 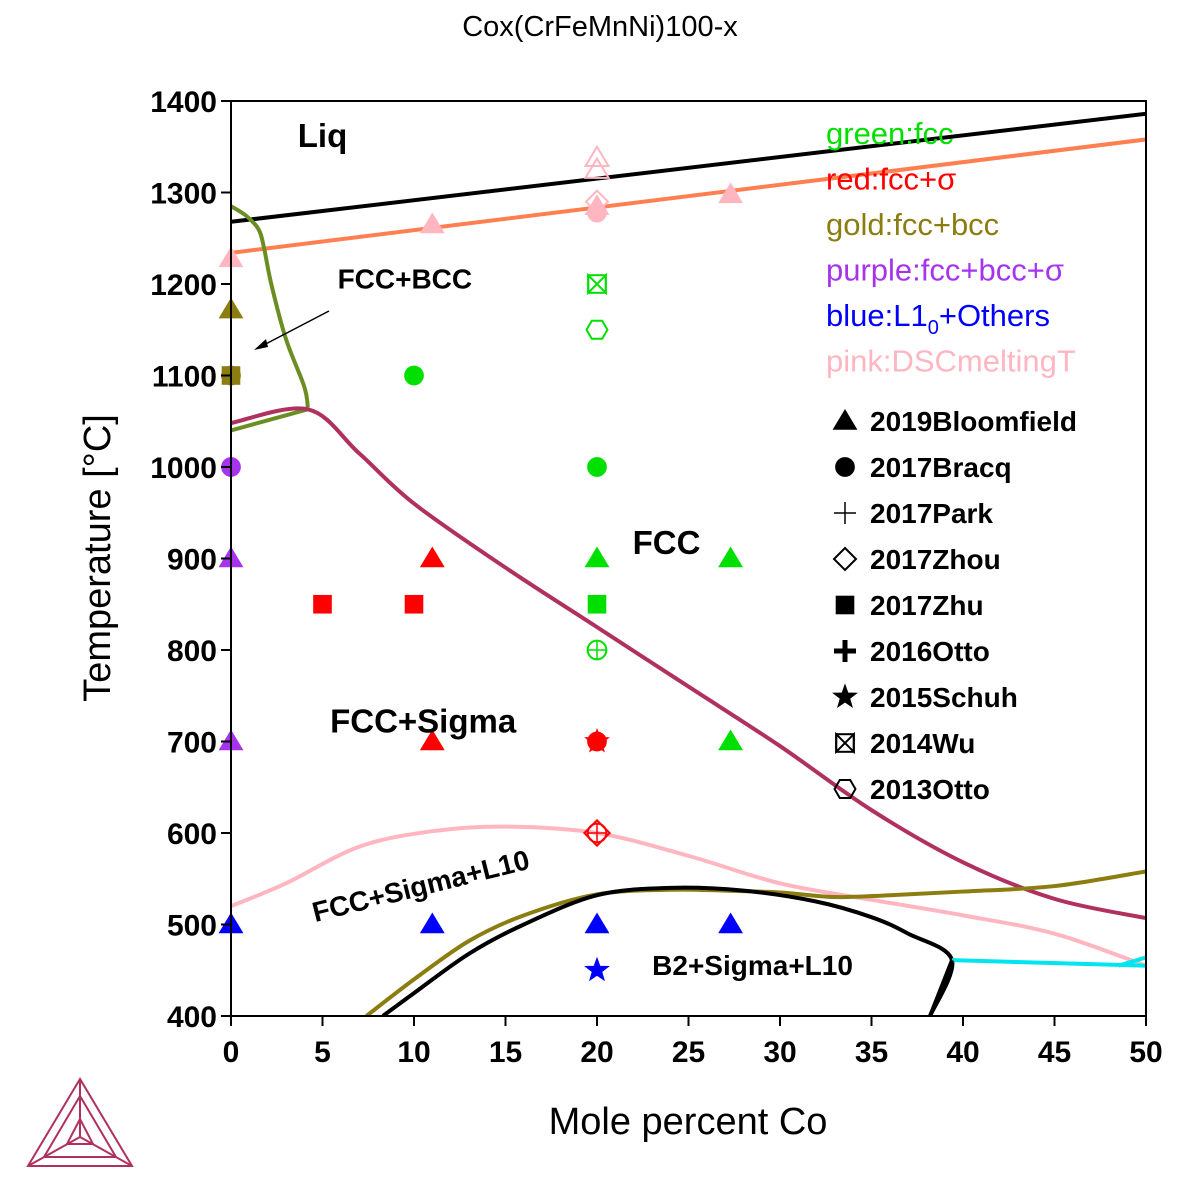 I want to click on color-legend-entry: red:fcc+σ, so click(x=891, y=179).